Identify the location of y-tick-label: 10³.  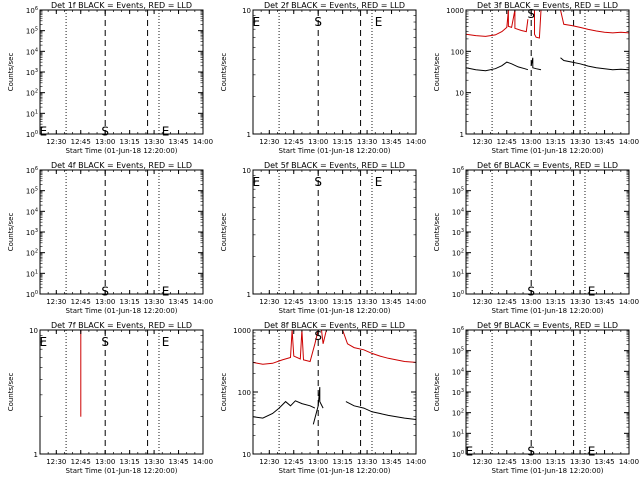
(32, 232).